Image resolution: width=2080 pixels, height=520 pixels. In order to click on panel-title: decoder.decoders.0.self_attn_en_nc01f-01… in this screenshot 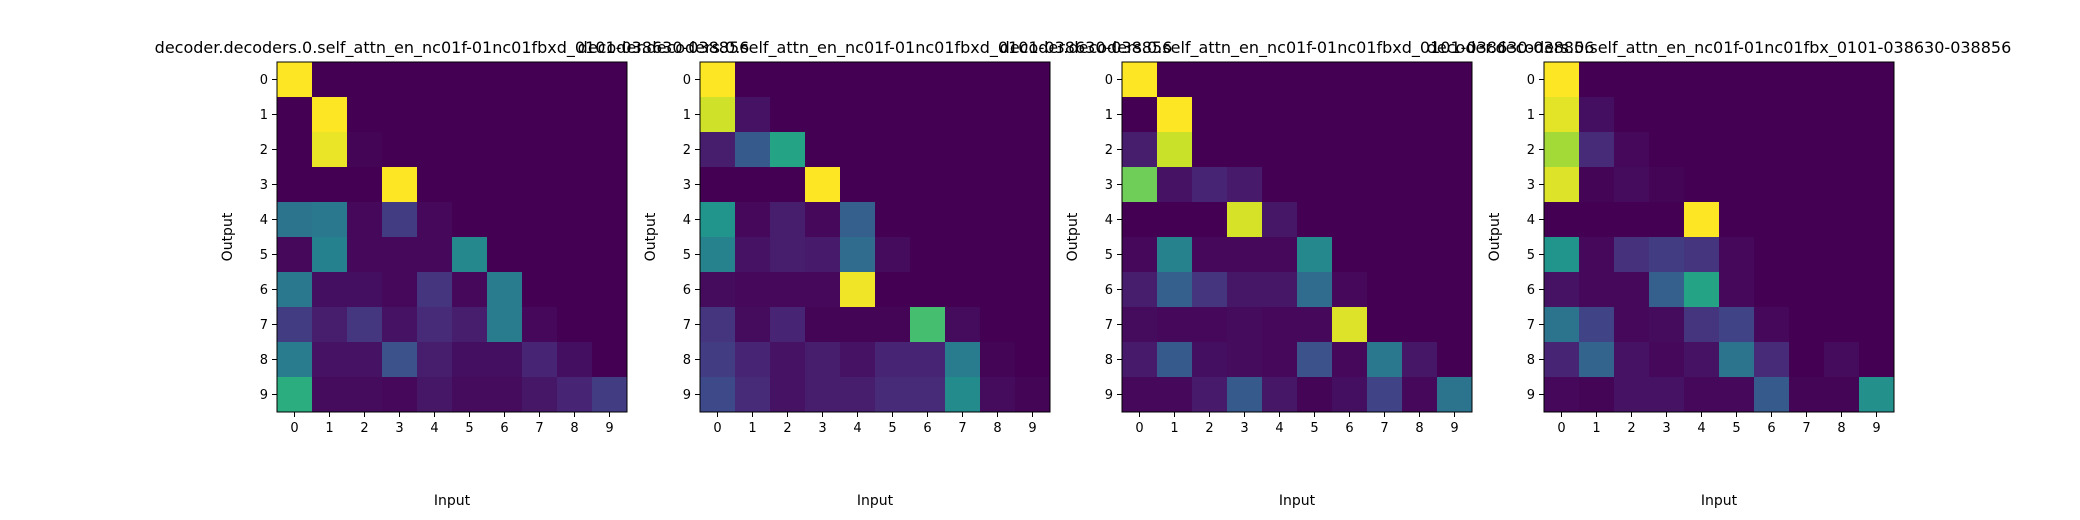, I will do `click(452, 48)`.